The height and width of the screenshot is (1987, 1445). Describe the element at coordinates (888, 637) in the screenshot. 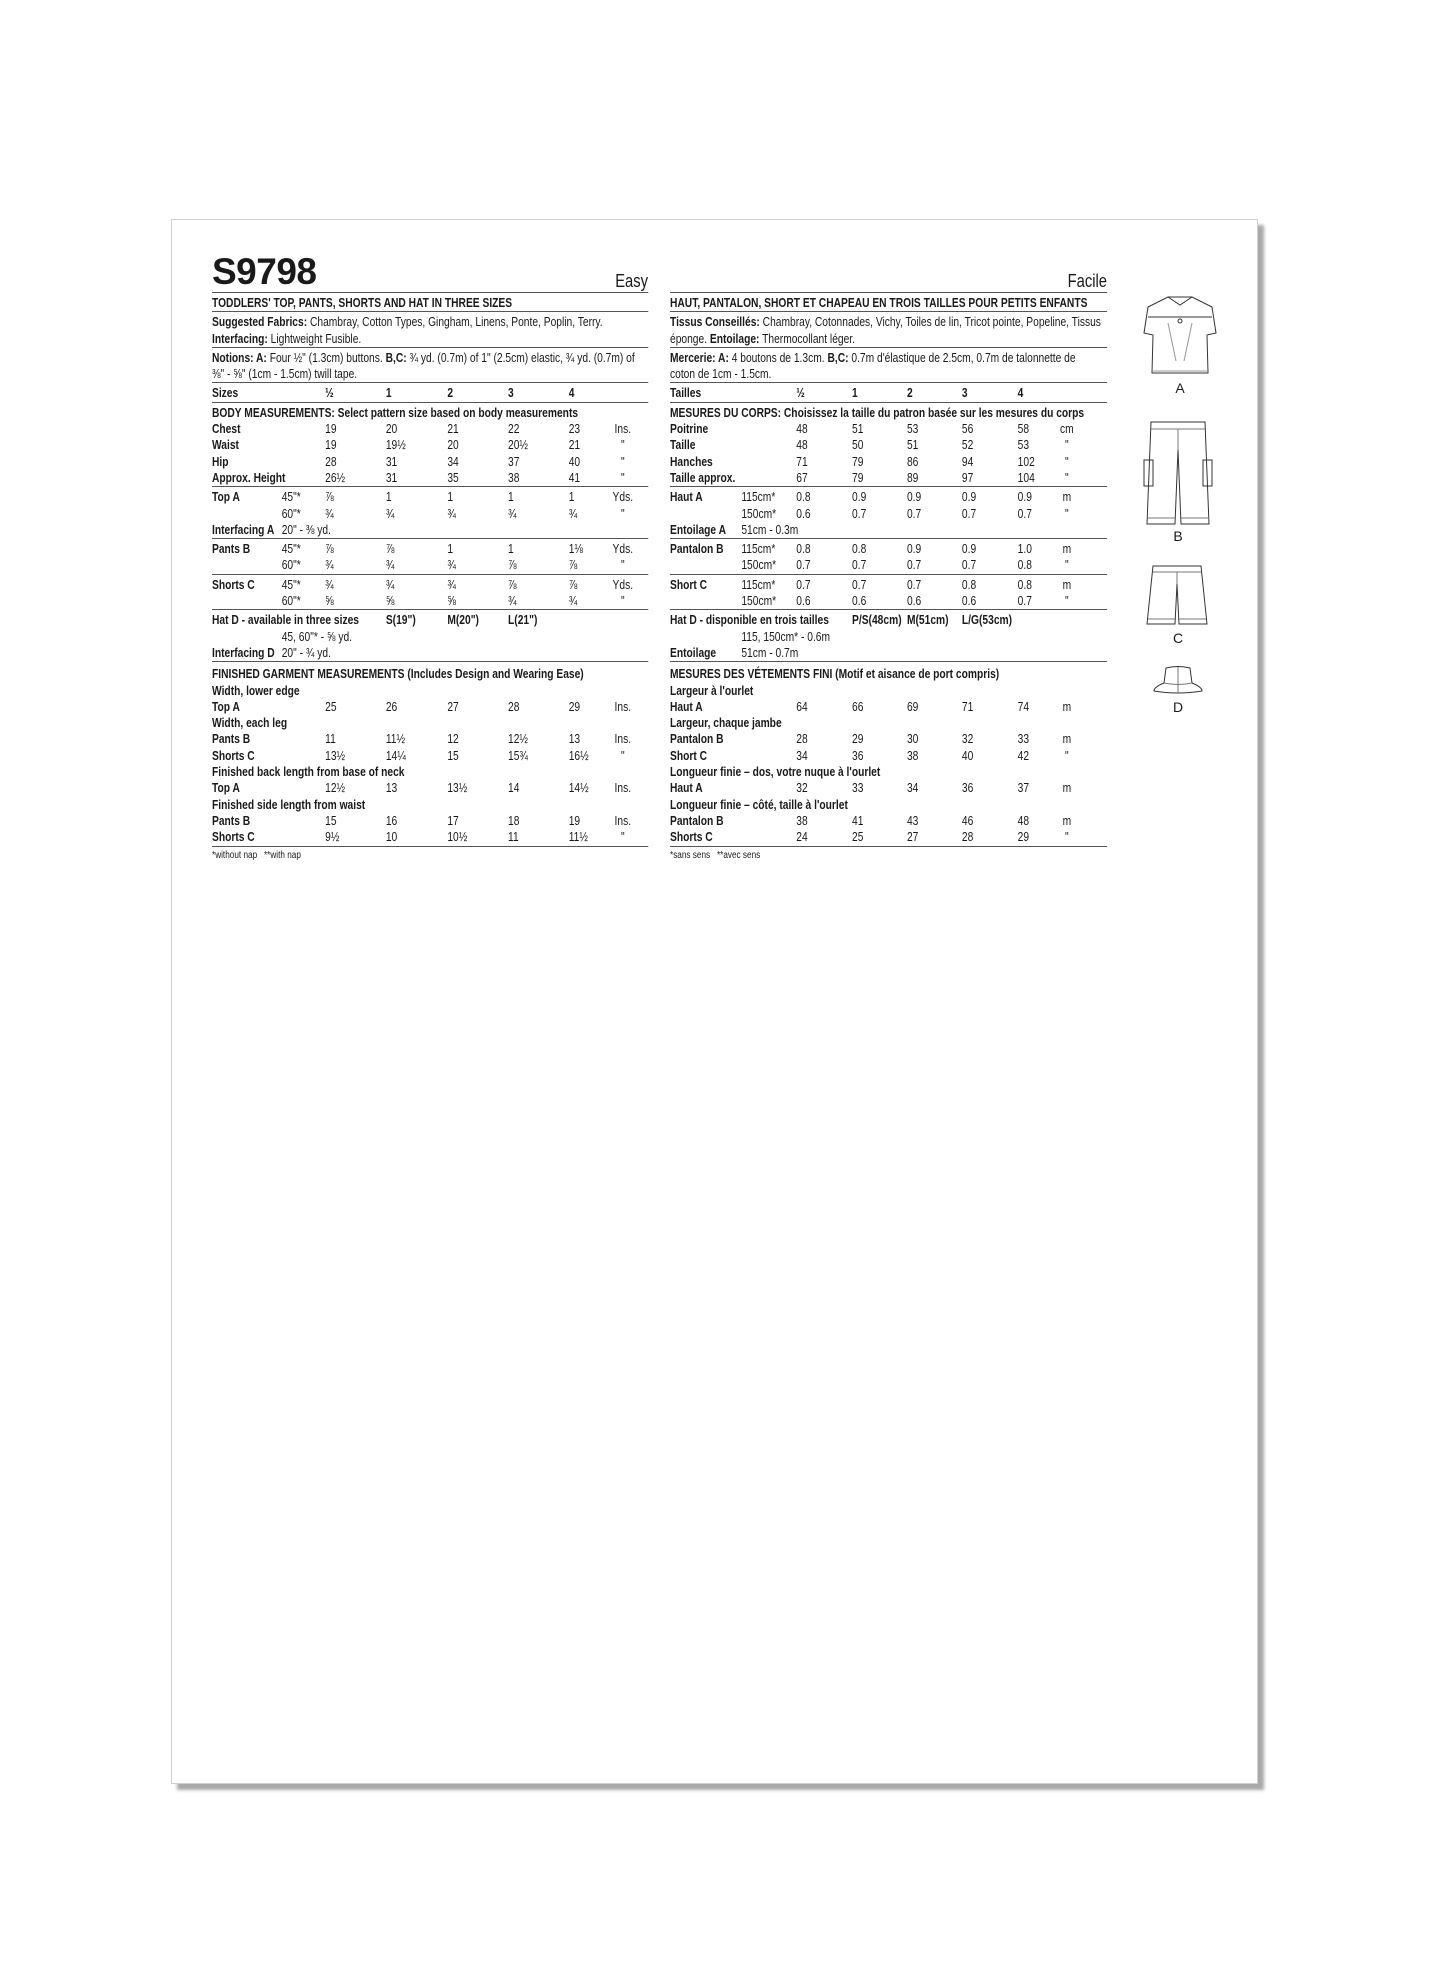

I see `table-row: 115, 150cm* - 0.6m` at that location.